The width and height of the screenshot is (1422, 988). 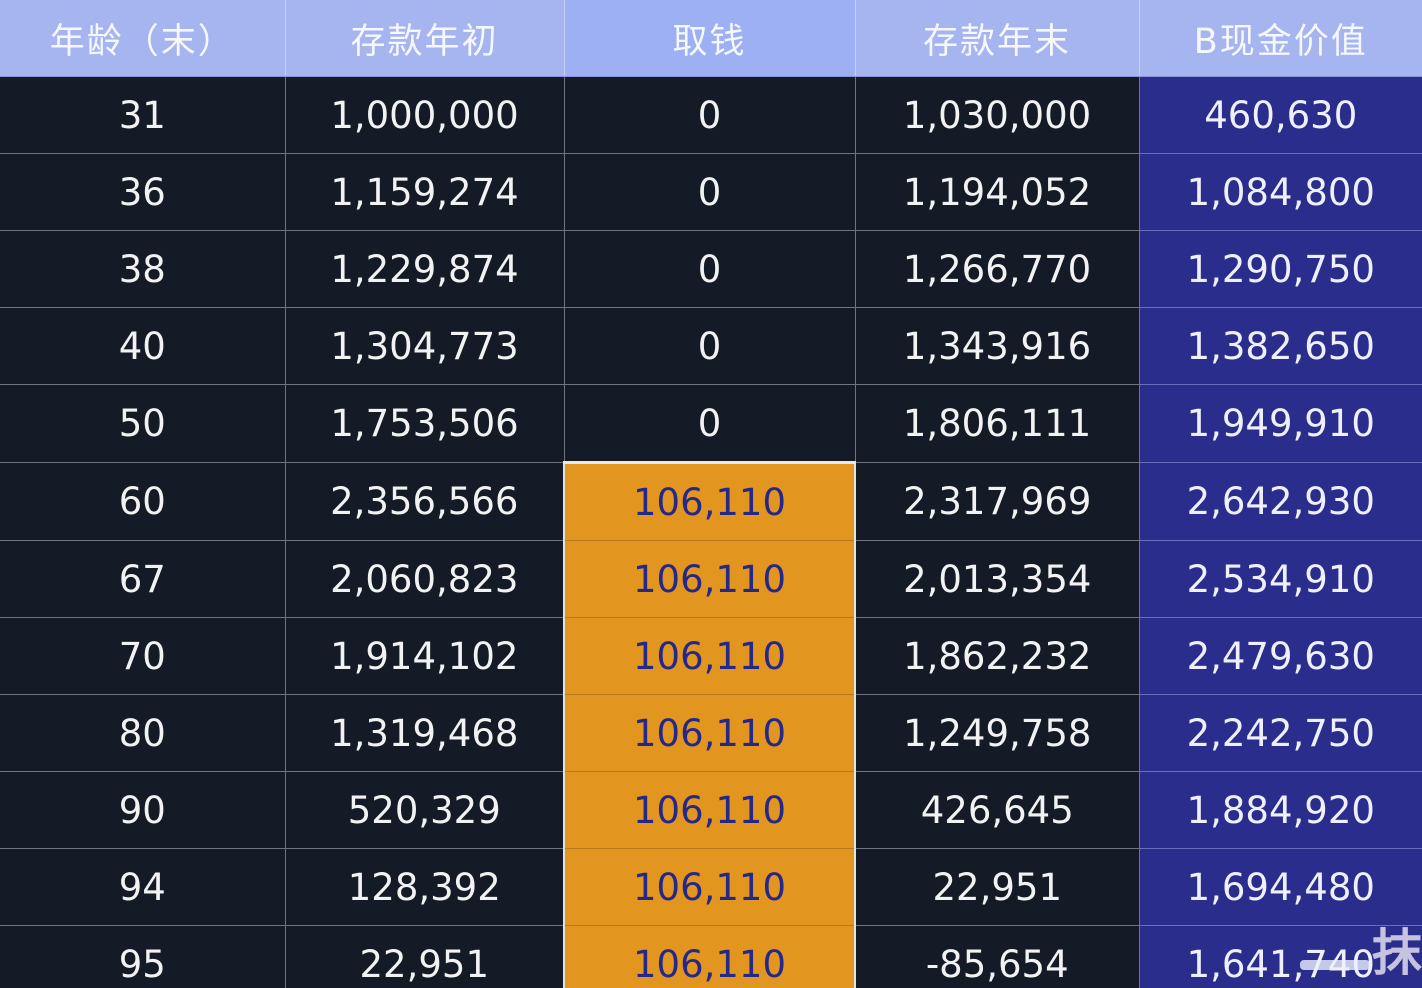 I want to click on cell-deposit-start: 1,159,274, so click(x=425, y=192).